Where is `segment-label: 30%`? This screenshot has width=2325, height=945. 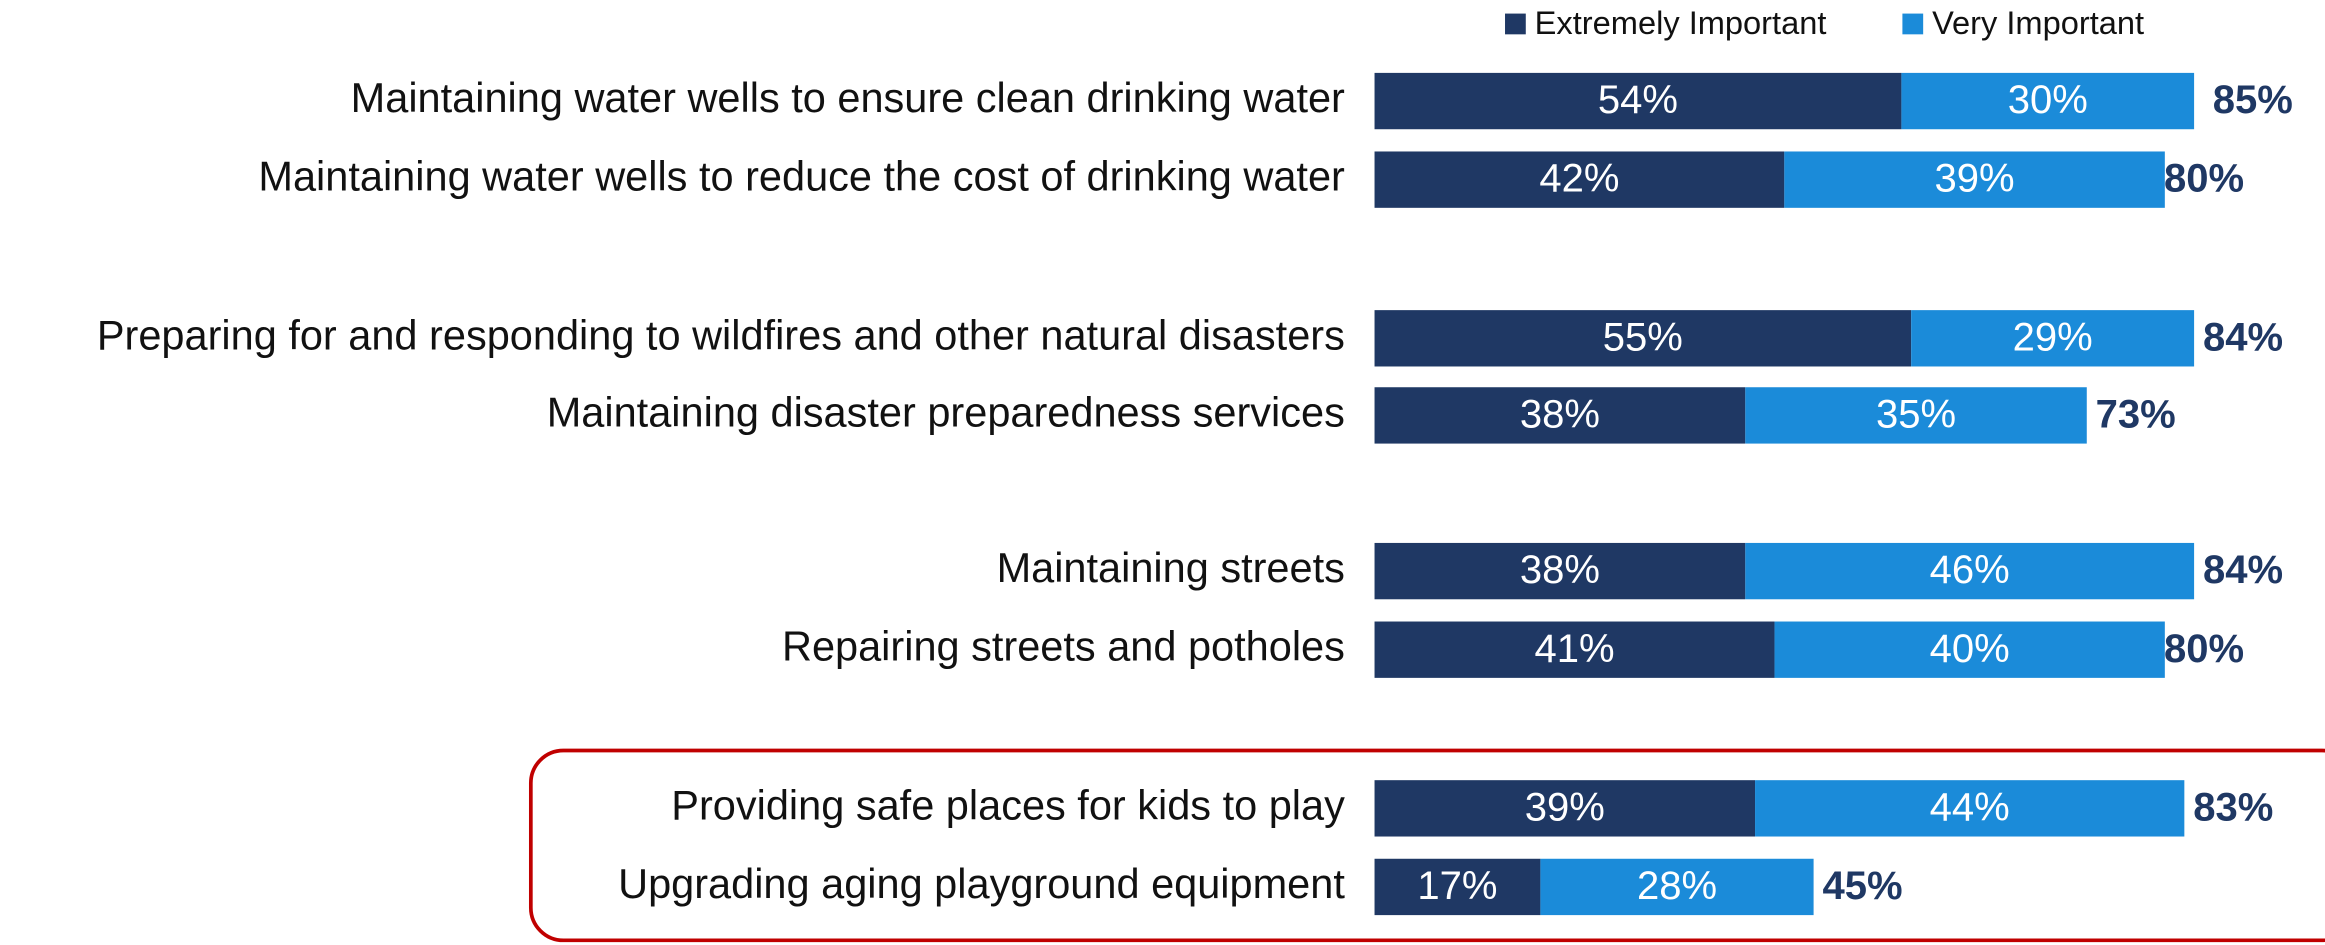
segment-label: 30% is located at coordinates (2048, 100).